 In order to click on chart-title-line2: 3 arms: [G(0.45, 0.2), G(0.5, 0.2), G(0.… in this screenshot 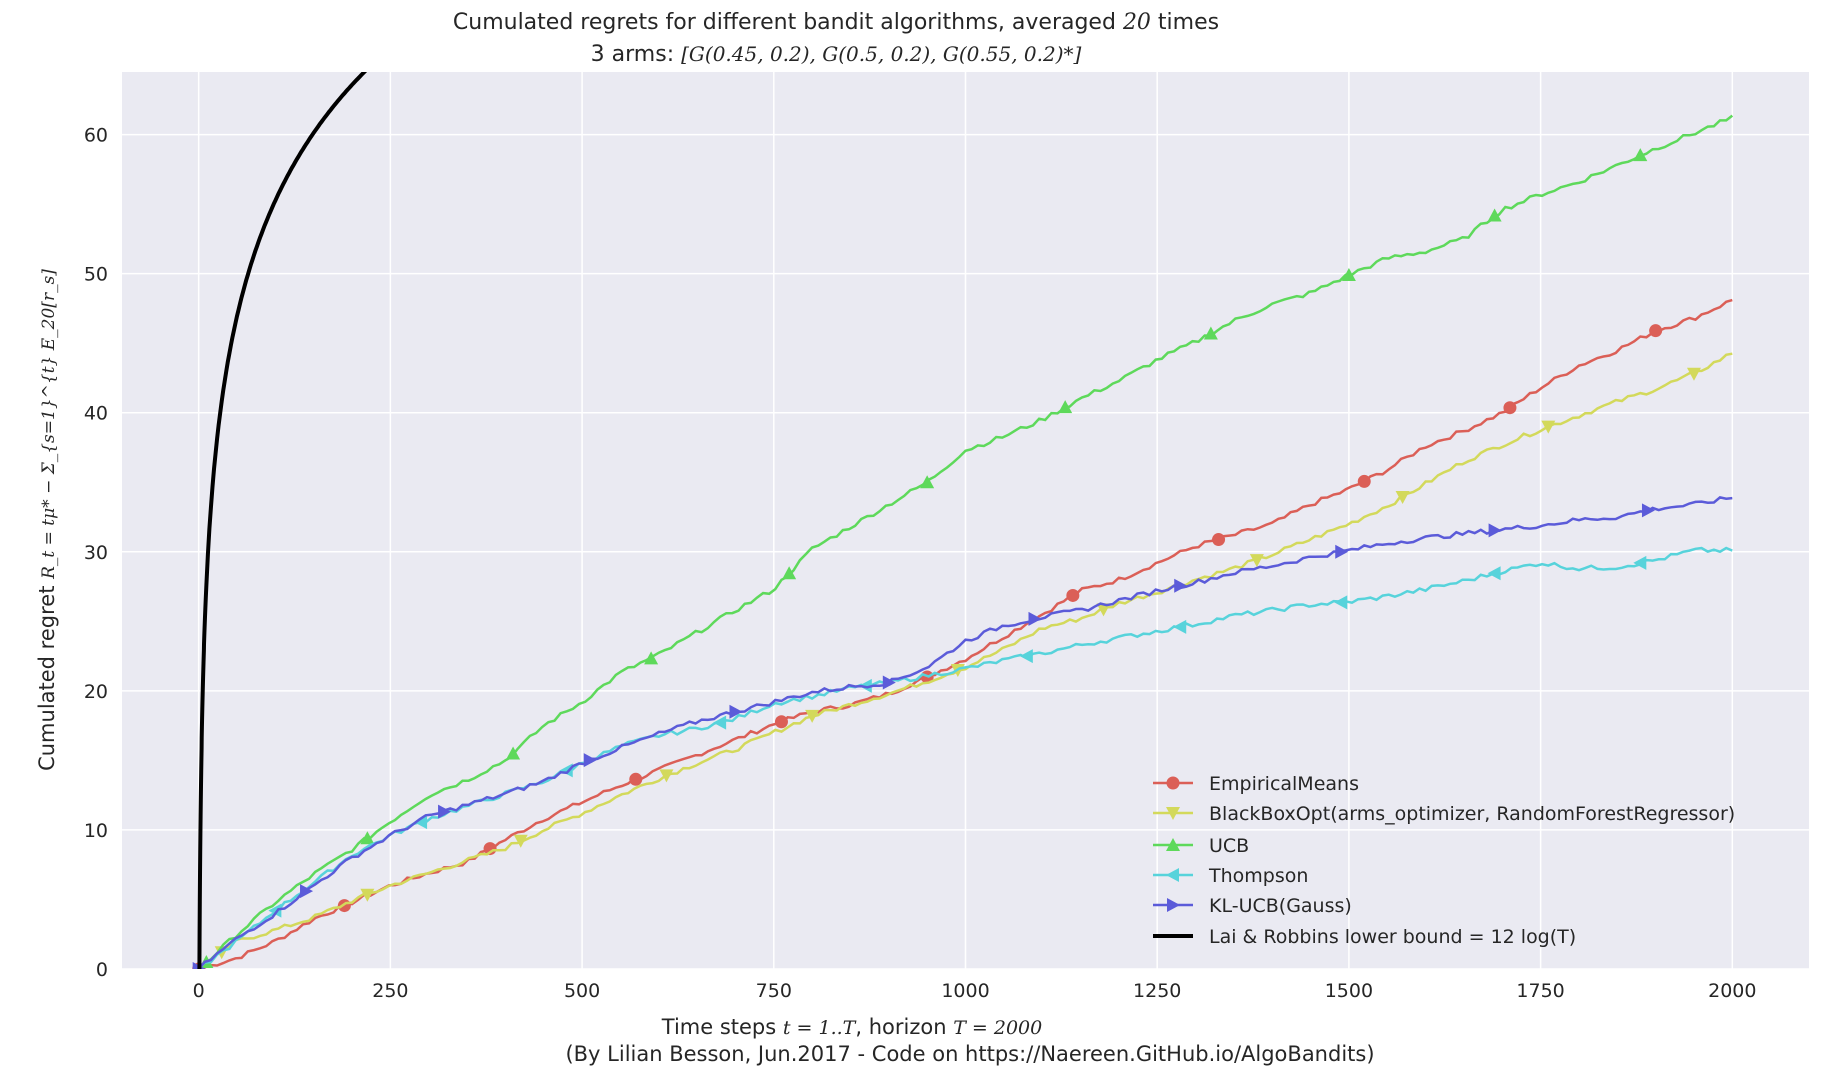, I will do `click(836, 54)`.